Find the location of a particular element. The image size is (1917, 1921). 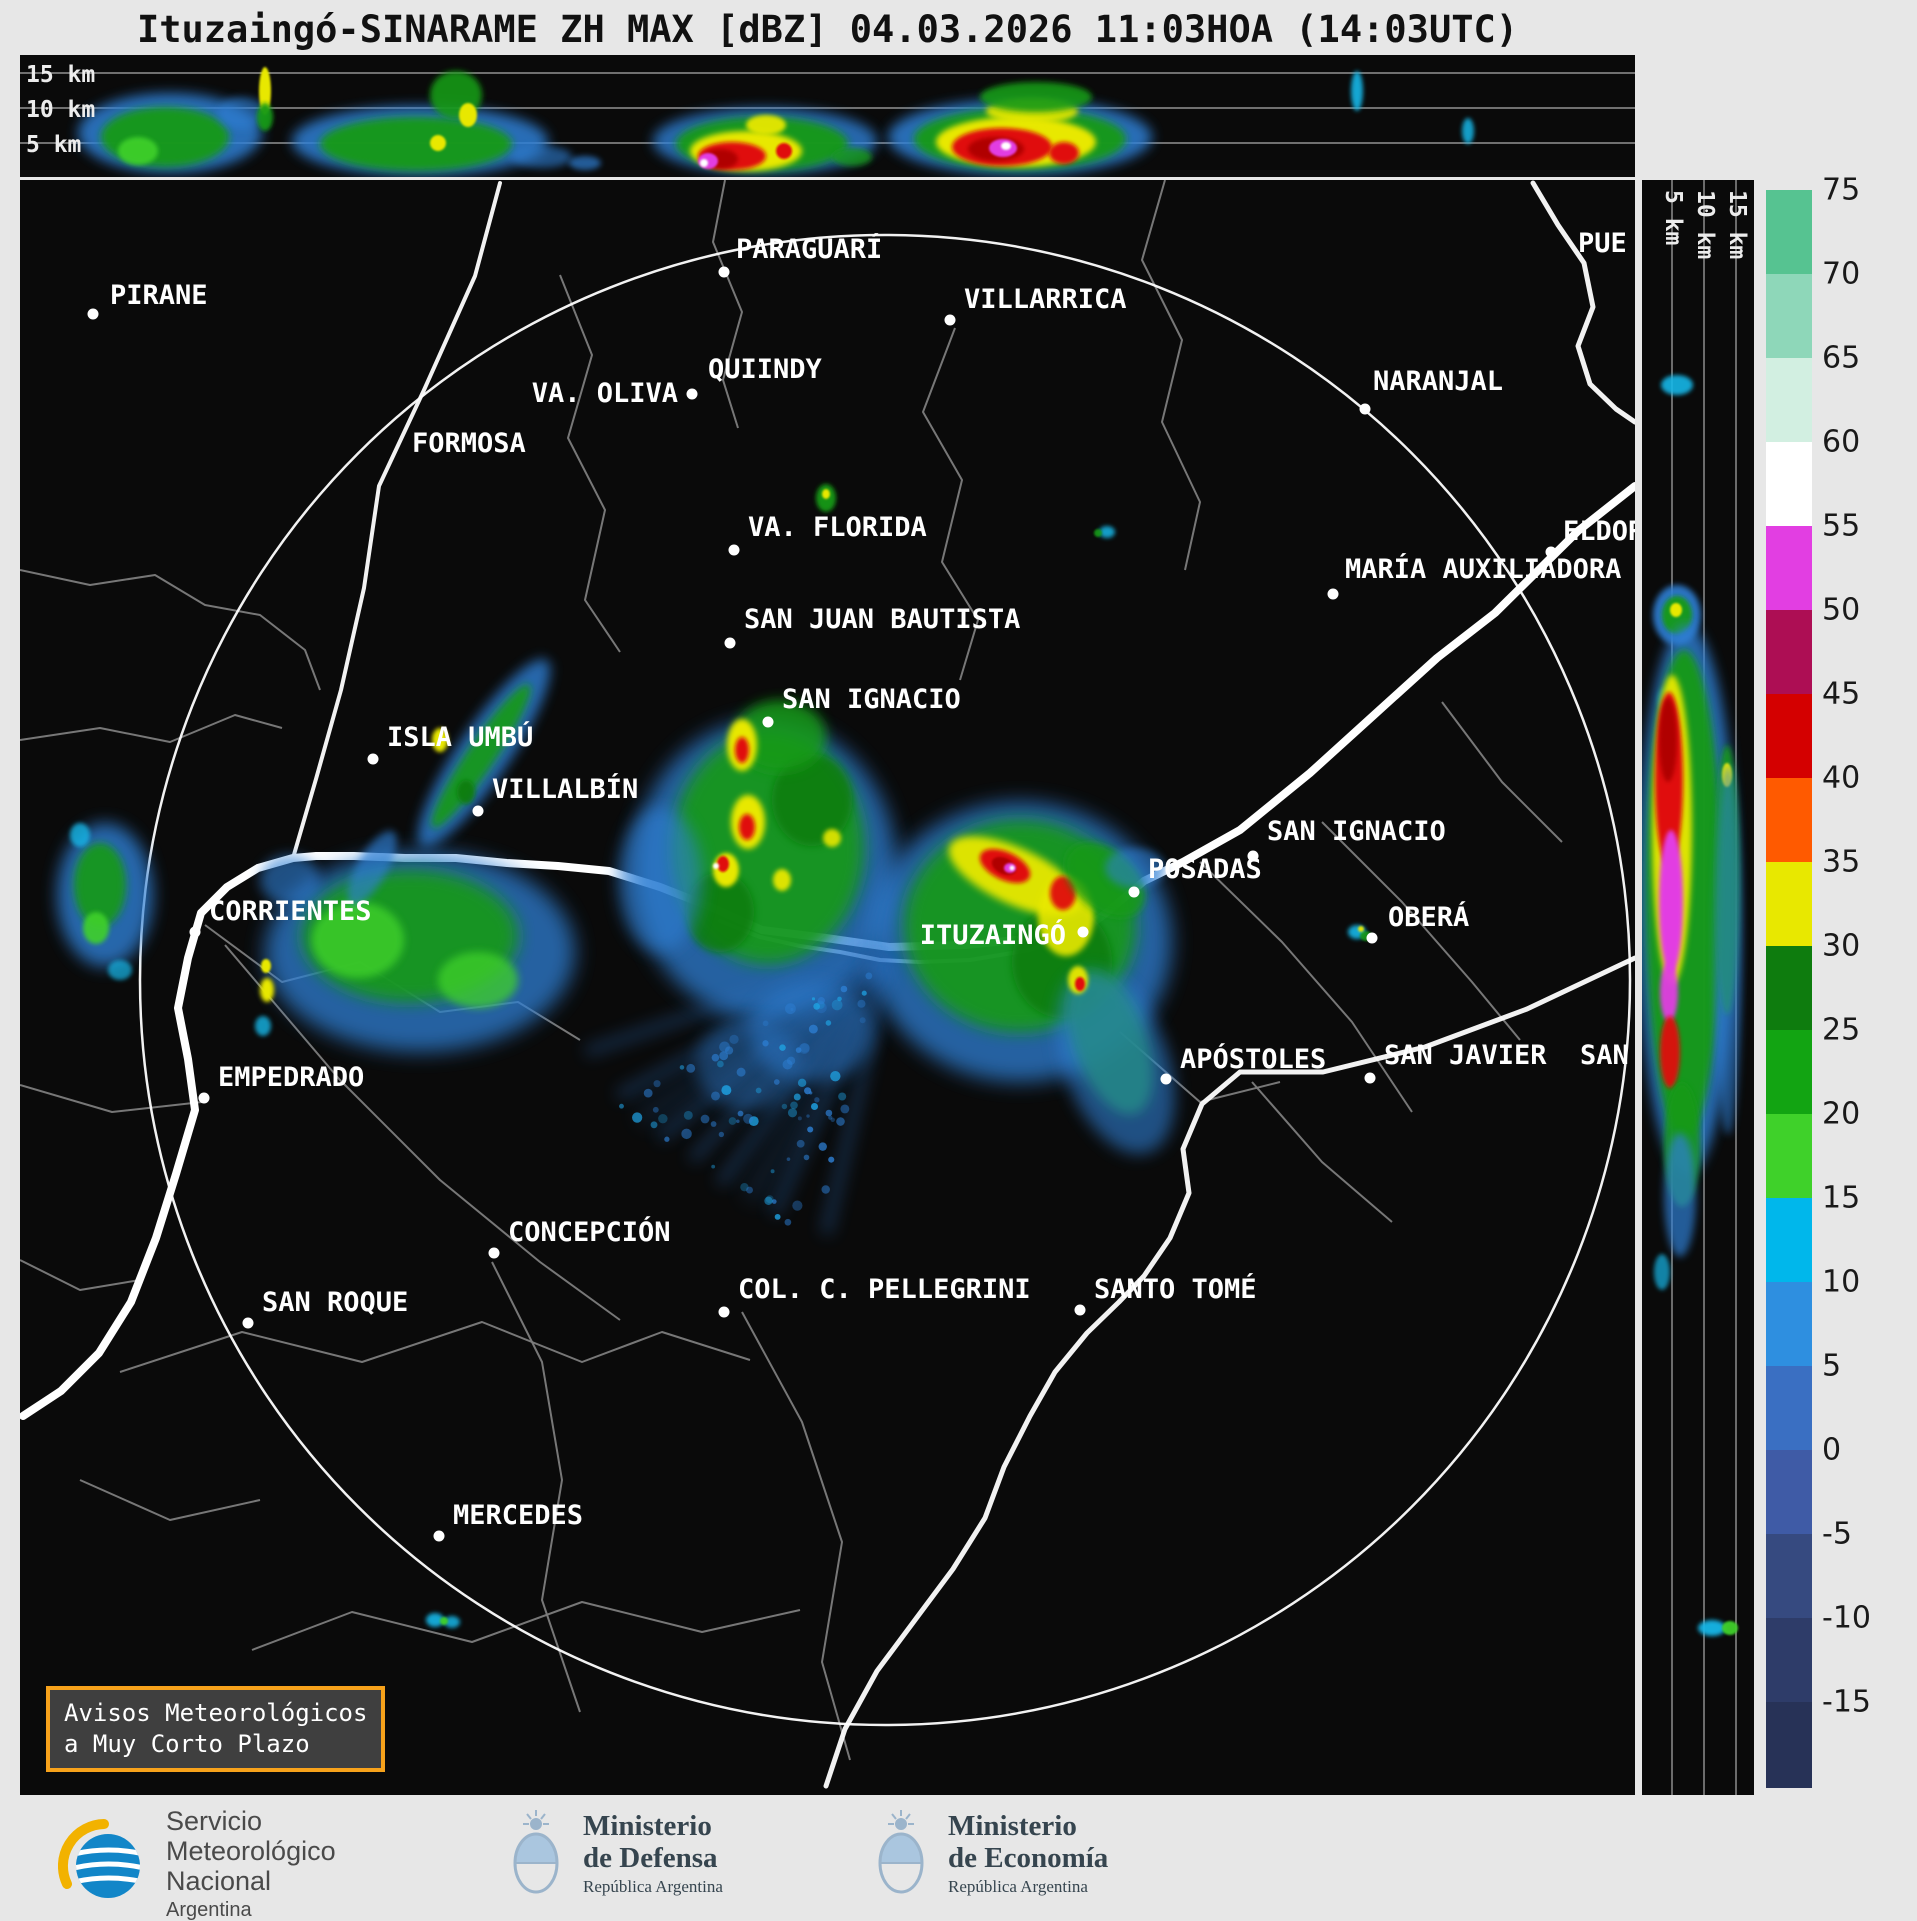

city-label: POSADAS is located at coordinates (1205, 869).